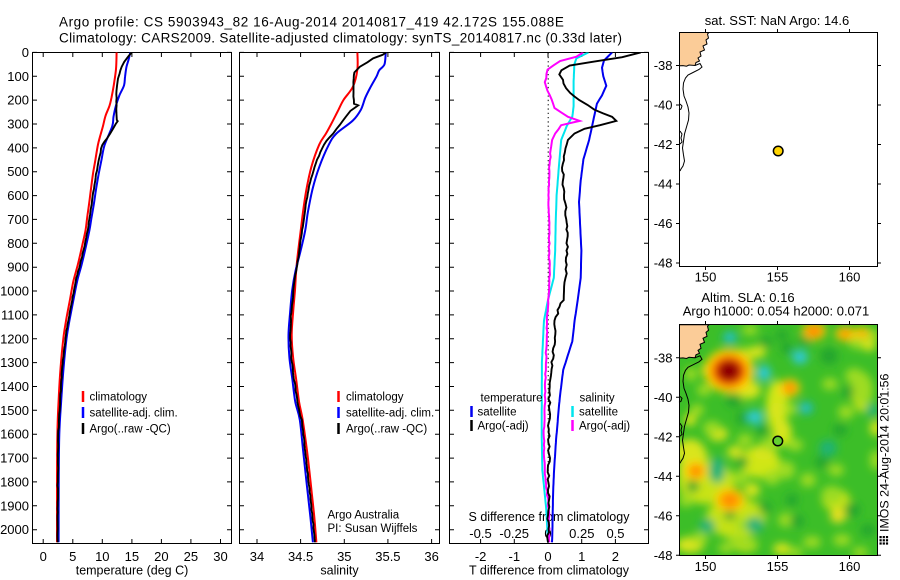  I want to click on svg-text: 1300, so click(14, 362).